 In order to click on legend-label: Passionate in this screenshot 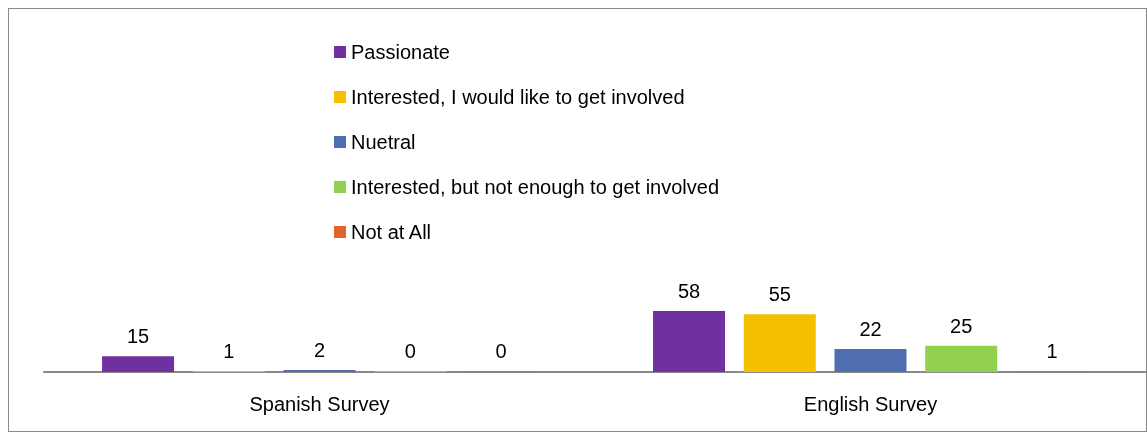, I will do `click(400, 52)`.